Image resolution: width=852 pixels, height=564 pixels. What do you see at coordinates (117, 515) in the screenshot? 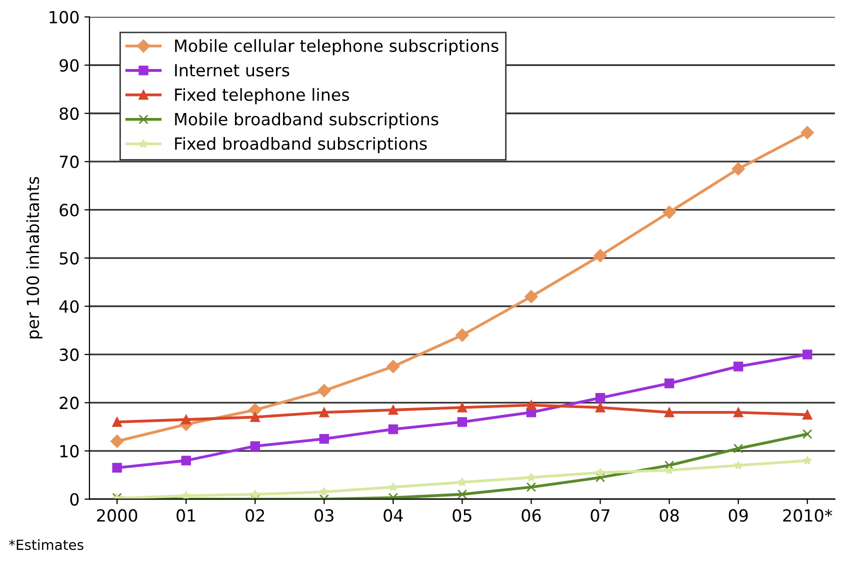
I see `x-tick-label: 2000` at bounding box center [117, 515].